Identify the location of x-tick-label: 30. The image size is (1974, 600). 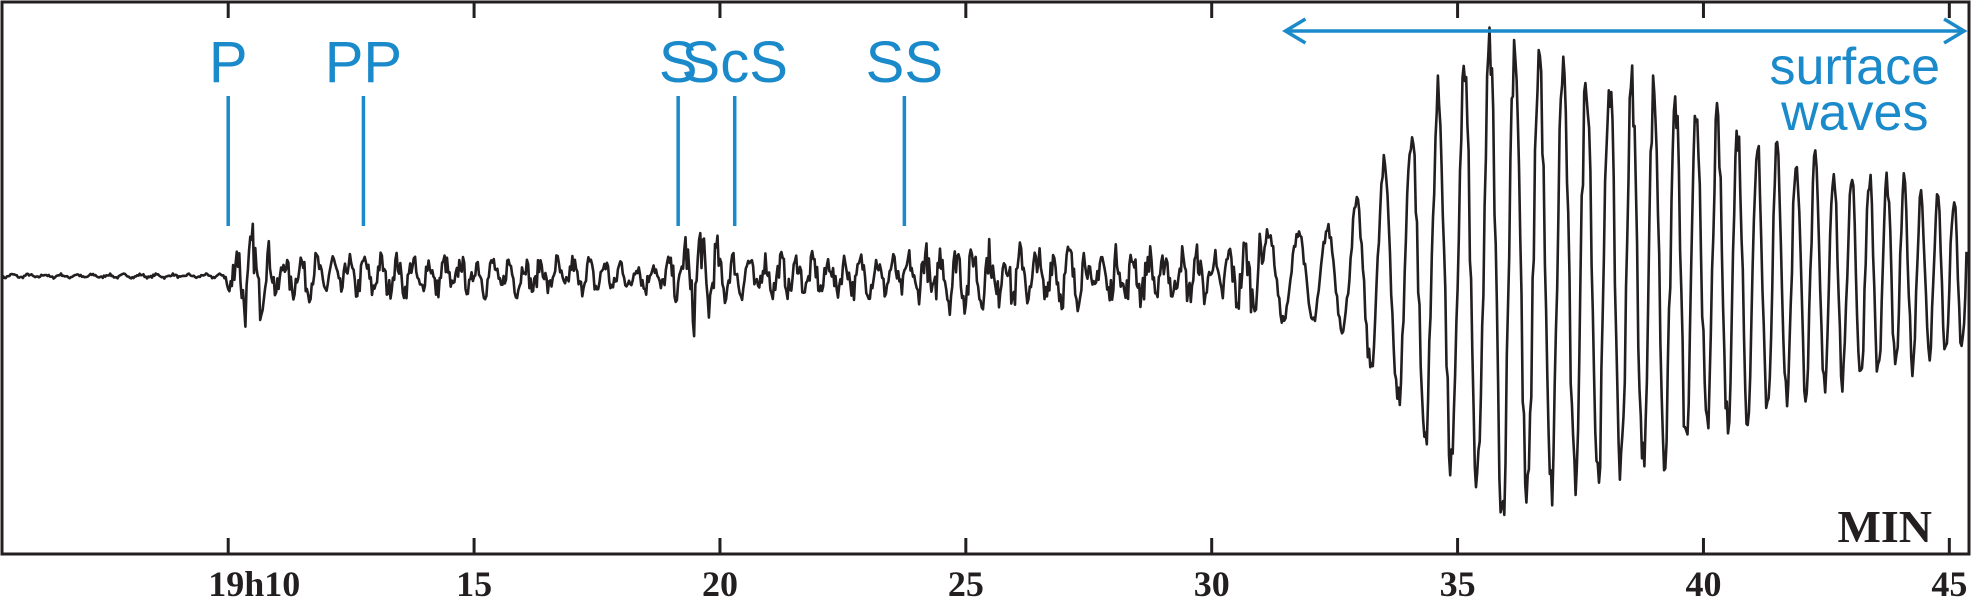
(1212, 582).